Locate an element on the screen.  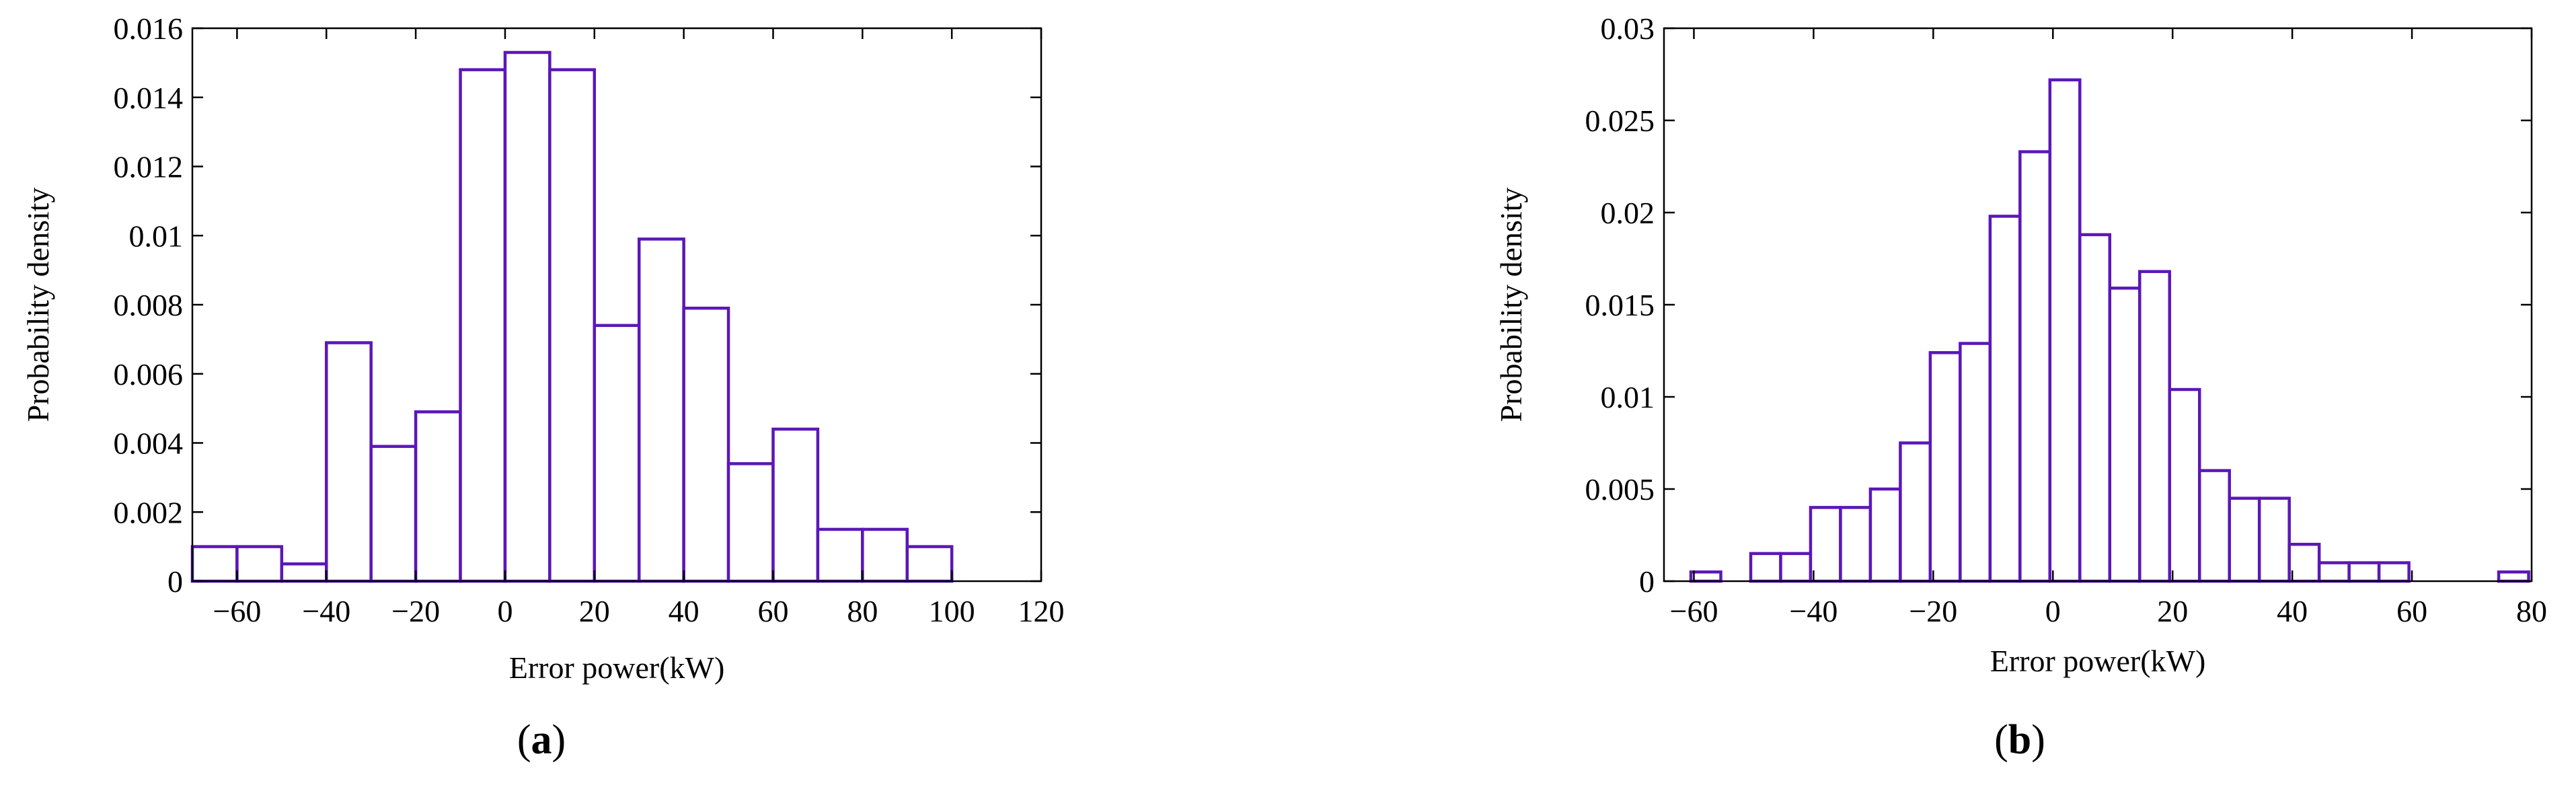
panel-label-a: (a) is located at coordinates (541, 740).